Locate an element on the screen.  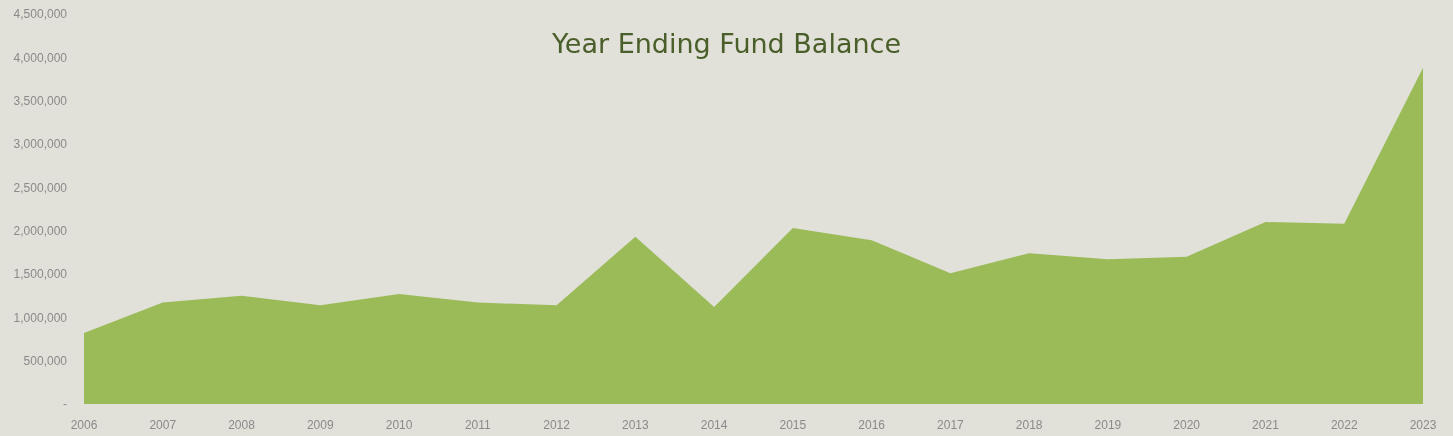
x-tick-label: 2014 is located at coordinates (714, 425).